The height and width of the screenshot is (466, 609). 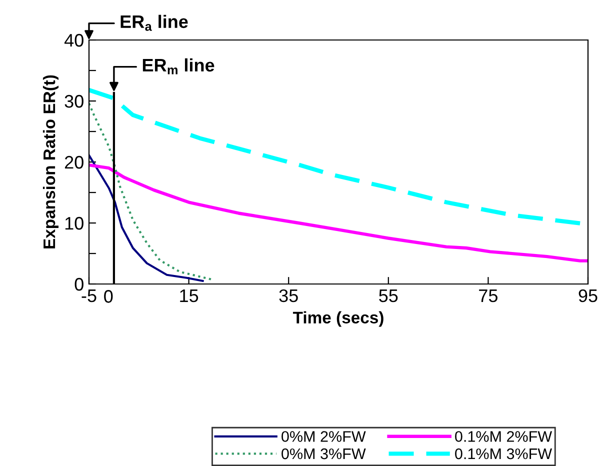 What do you see at coordinates (588, 295) in the screenshot?
I see `x-tick-label: 95` at bounding box center [588, 295].